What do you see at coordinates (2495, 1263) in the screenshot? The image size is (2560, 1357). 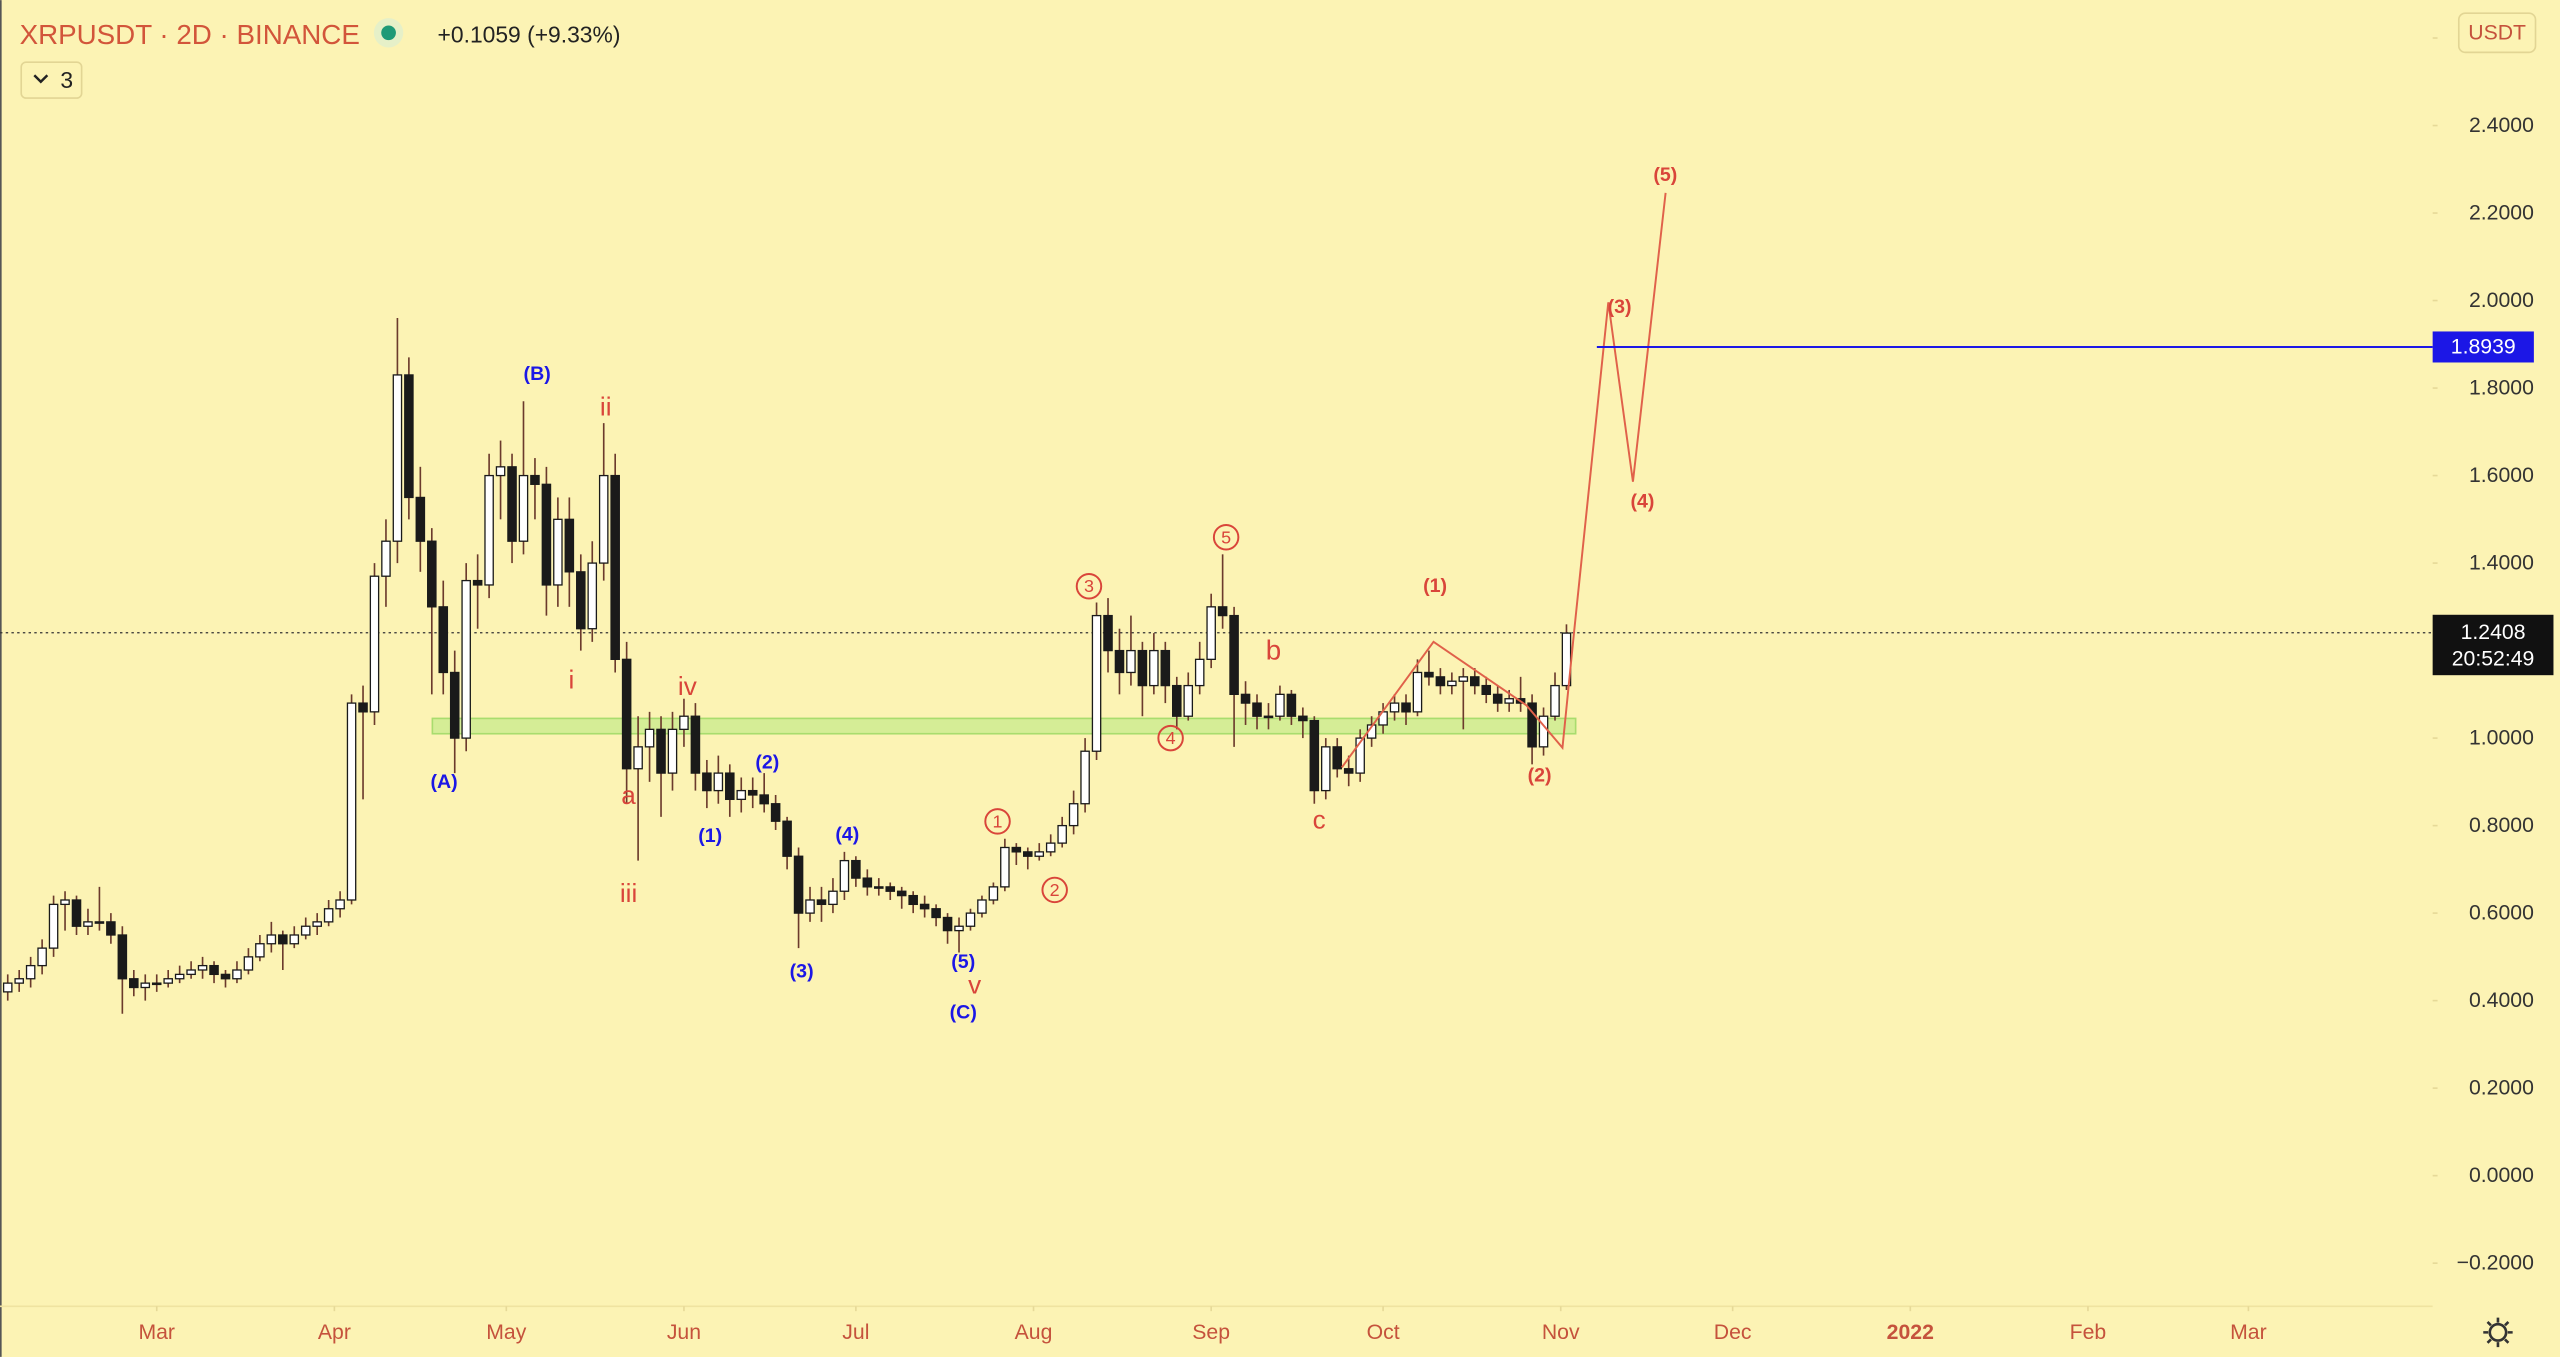 I see `y-tick-label: −0.2000` at bounding box center [2495, 1263].